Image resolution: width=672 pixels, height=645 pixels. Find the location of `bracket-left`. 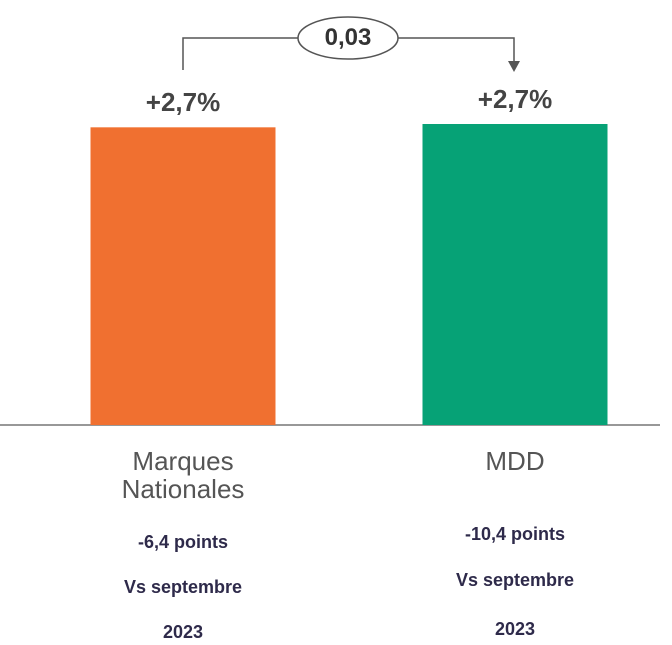

bracket-left is located at coordinates (240, 53).